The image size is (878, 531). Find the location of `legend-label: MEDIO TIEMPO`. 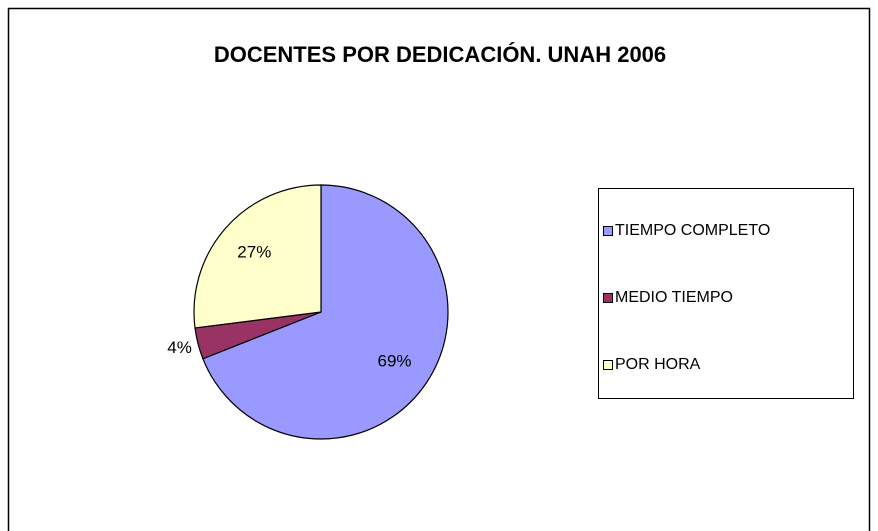

legend-label: MEDIO TIEMPO is located at coordinates (674, 297).